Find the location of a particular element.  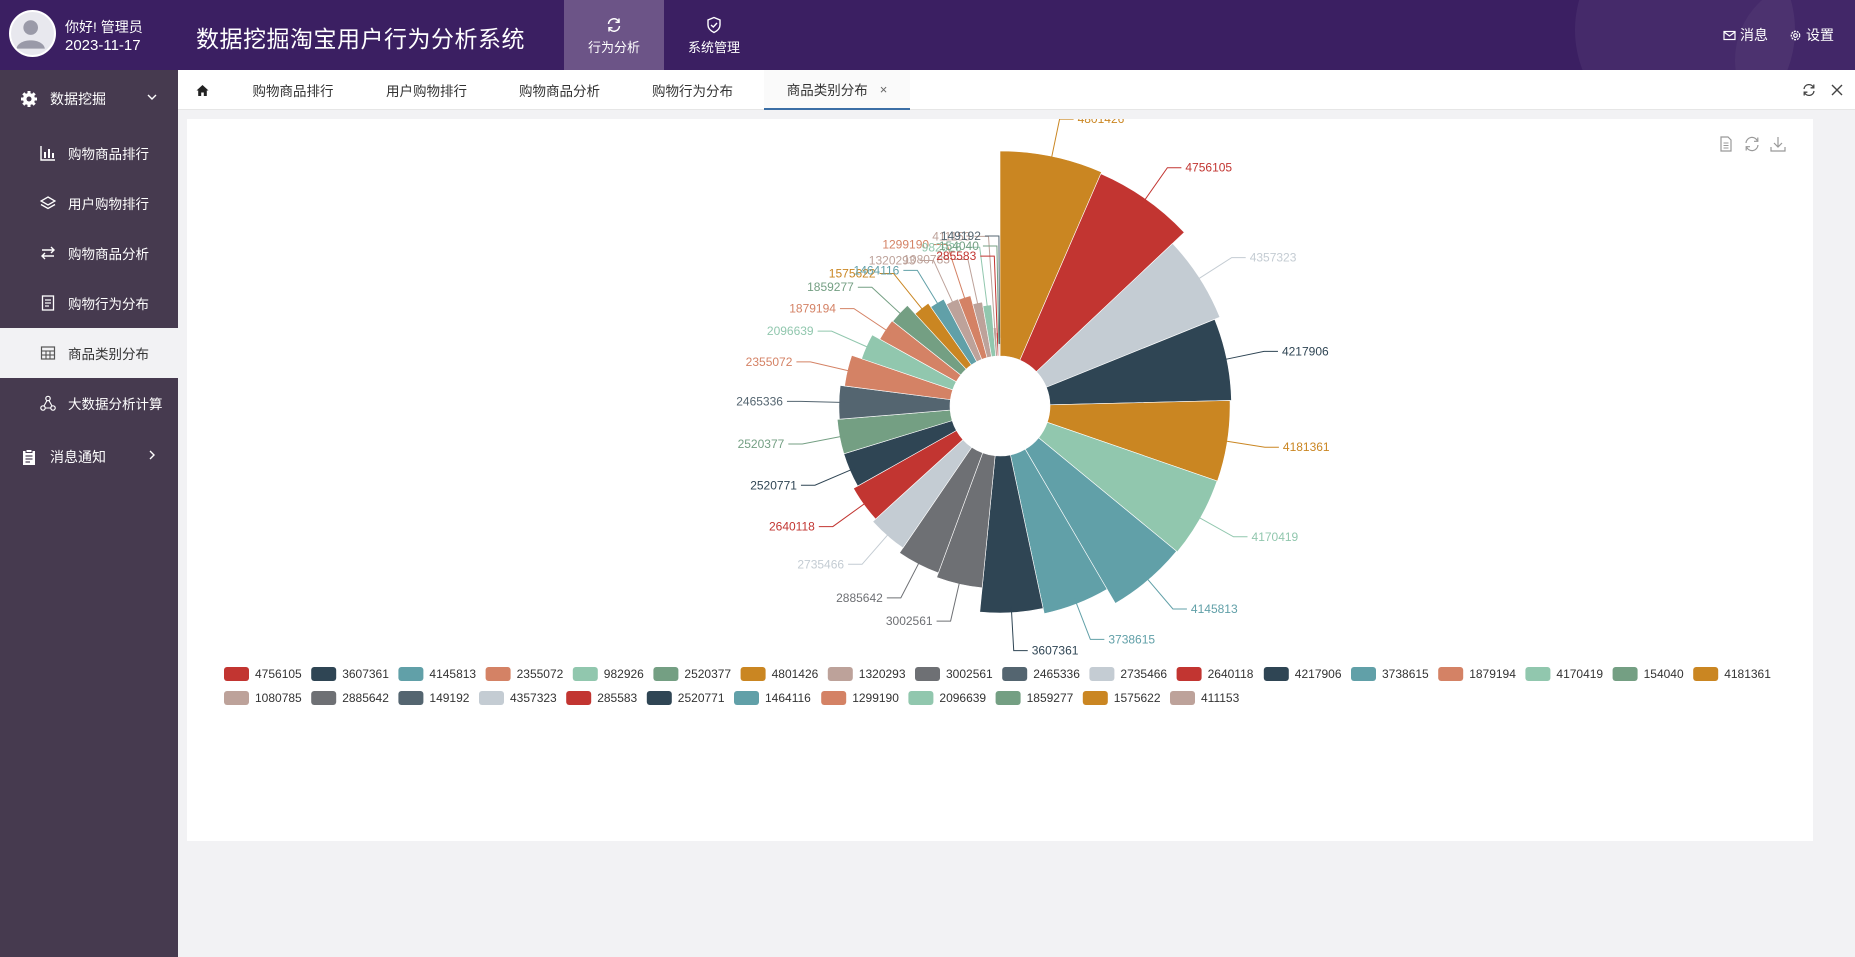

legend-item: 3002561 is located at coordinates (954, 674).